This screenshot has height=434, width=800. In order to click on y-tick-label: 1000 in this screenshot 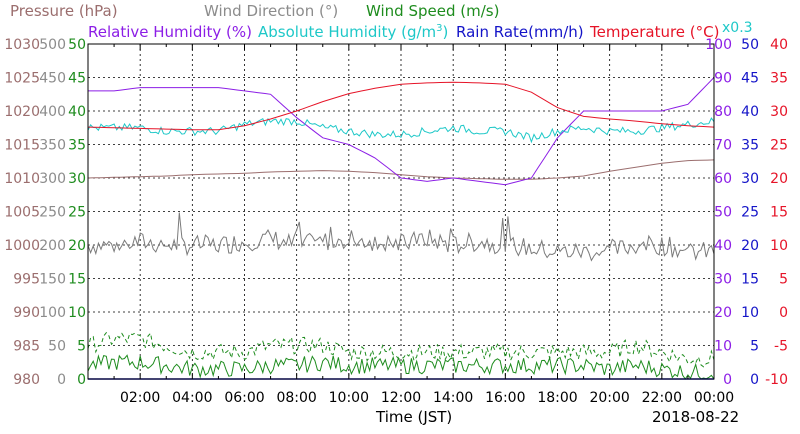, I will do `click(22, 246)`.